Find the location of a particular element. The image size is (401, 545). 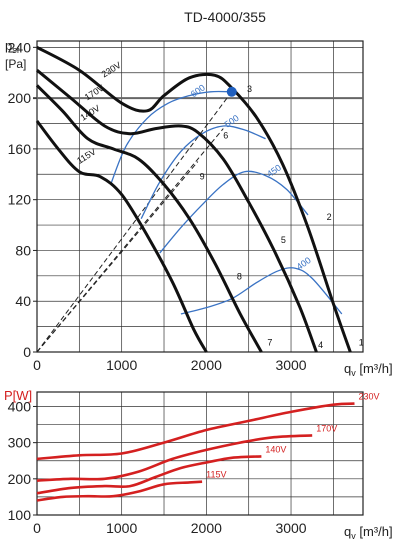

resistance-line is located at coordinates (117, 257).